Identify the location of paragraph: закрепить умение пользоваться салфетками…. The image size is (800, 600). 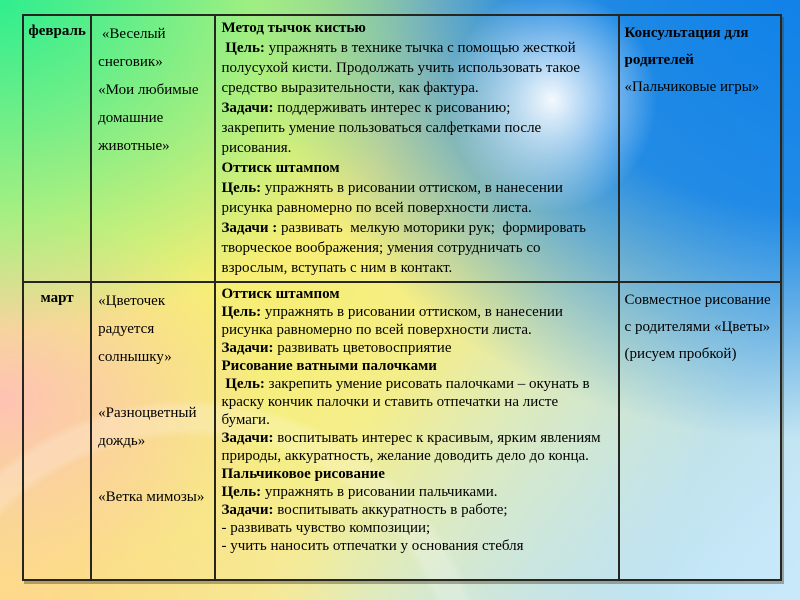
(383, 138).